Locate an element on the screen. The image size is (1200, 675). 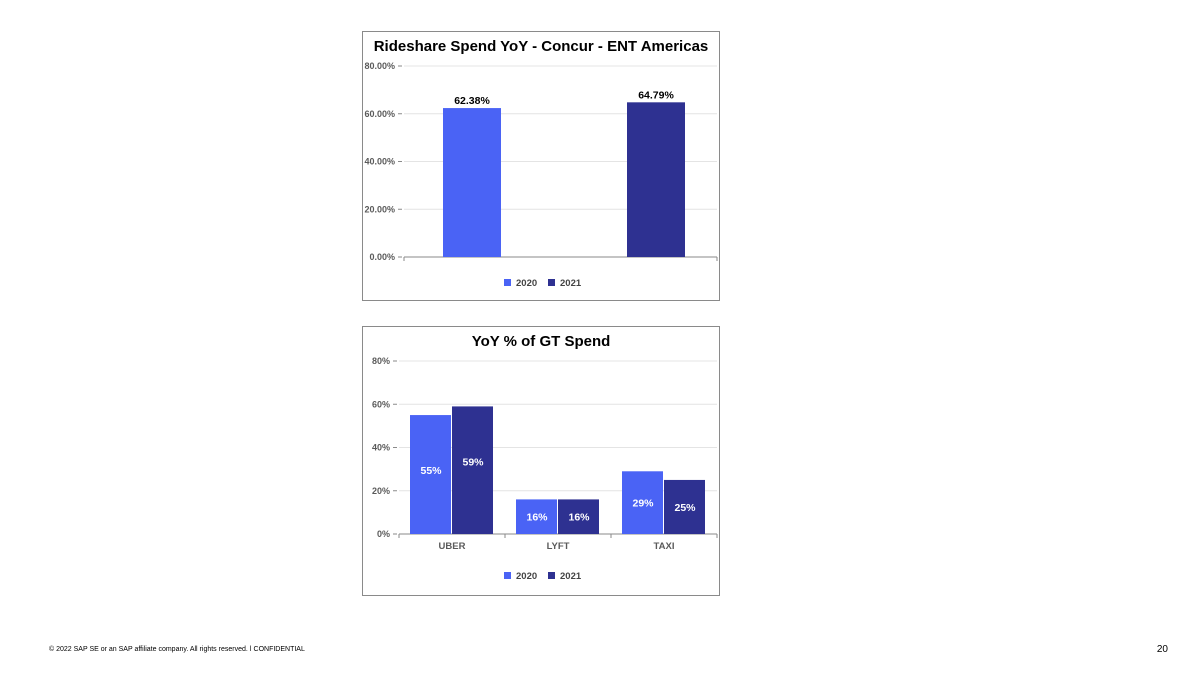
chart-title: YoY % of GT Spend is located at coordinates (541, 341).